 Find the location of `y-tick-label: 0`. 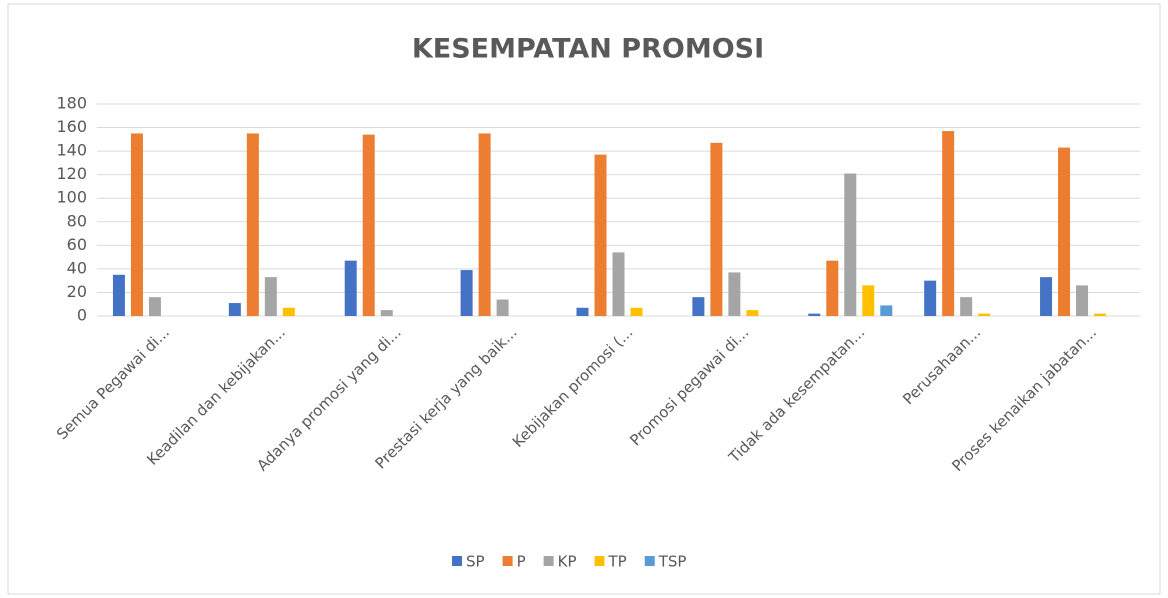

y-tick-label: 0 is located at coordinates (82, 315).